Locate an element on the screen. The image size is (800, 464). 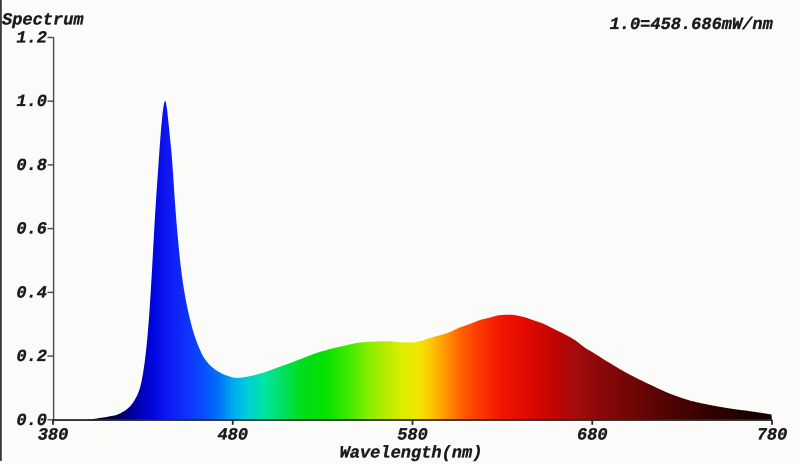
svg-text: 780 is located at coordinates (772, 436).